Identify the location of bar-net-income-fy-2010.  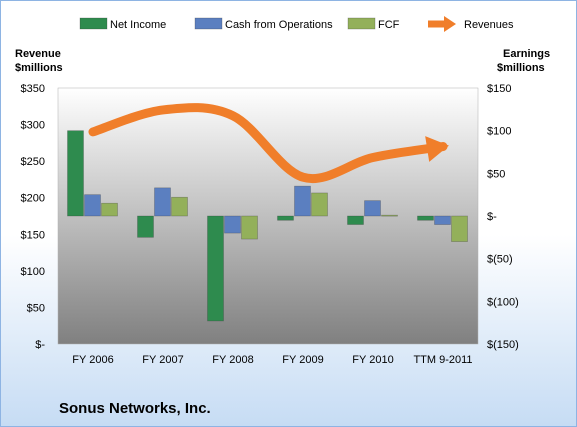
(355, 220).